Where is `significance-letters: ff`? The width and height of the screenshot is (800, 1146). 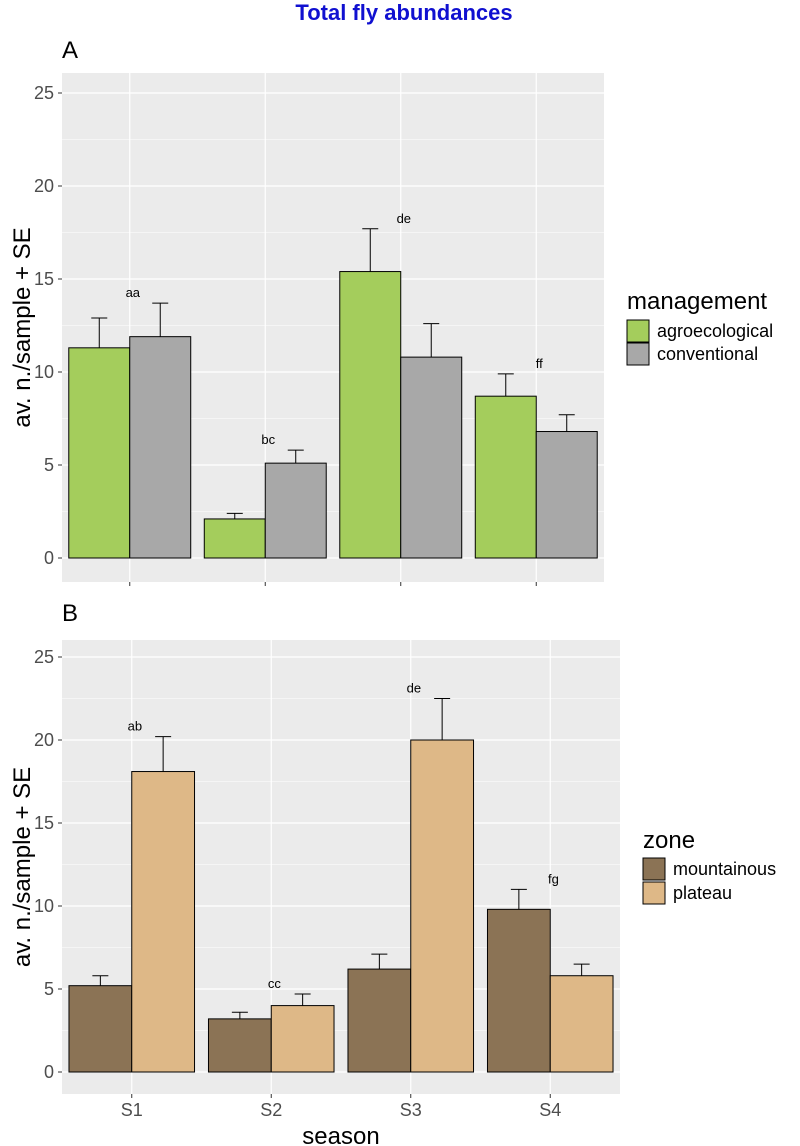 significance-letters: ff is located at coordinates (539, 363).